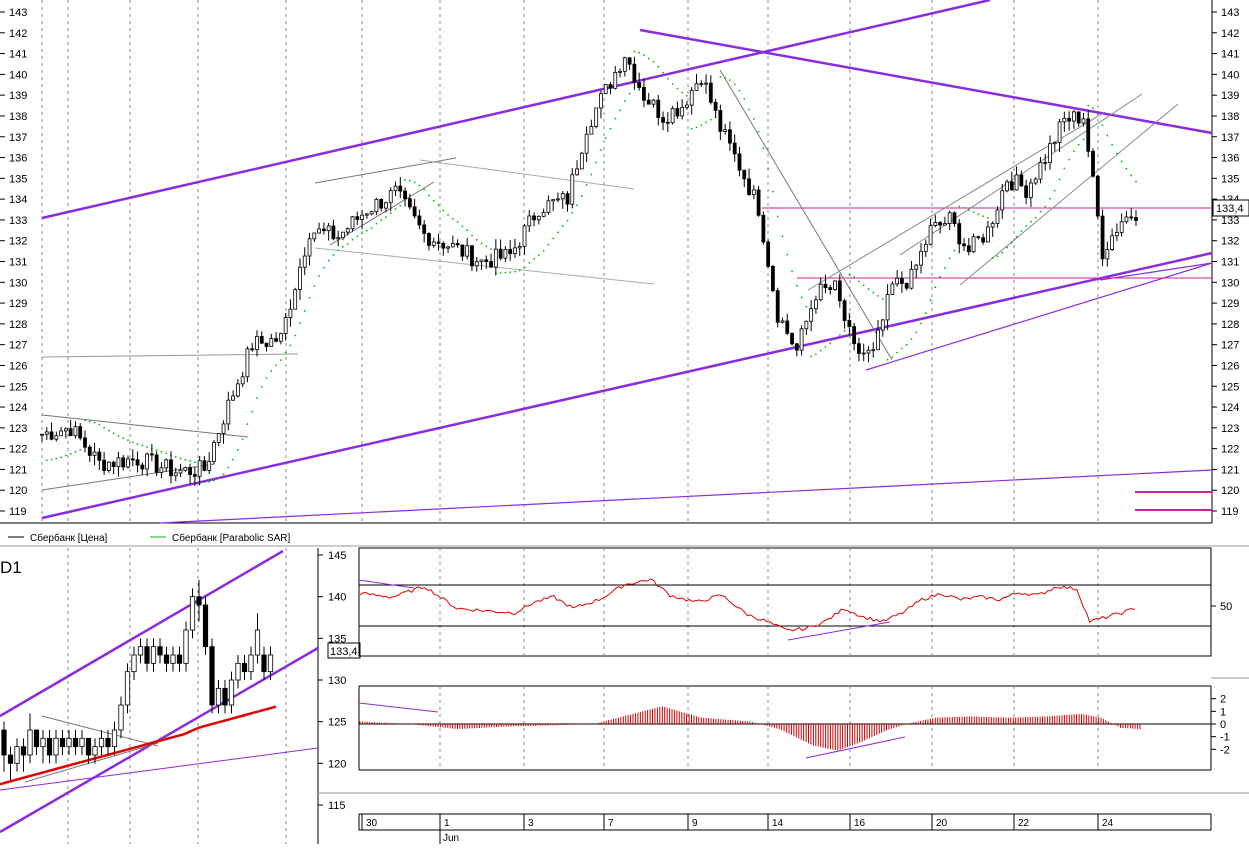 The image size is (1249, 849). I want to click on flag-lower, so click(484, 266).